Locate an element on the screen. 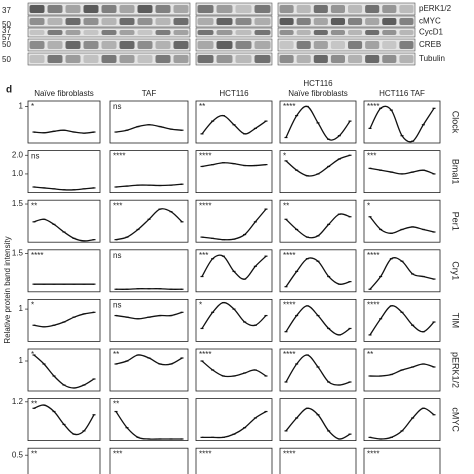 This screenshot has height=474, width=474. y-axis-label: Relative protein band intensity is located at coordinates (7, 289).